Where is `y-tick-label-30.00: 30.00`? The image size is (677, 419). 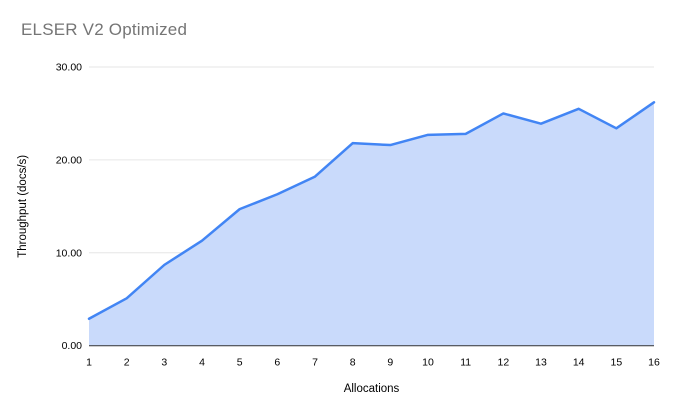 y-tick-label-30.00: 30.00 is located at coordinates (69, 68).